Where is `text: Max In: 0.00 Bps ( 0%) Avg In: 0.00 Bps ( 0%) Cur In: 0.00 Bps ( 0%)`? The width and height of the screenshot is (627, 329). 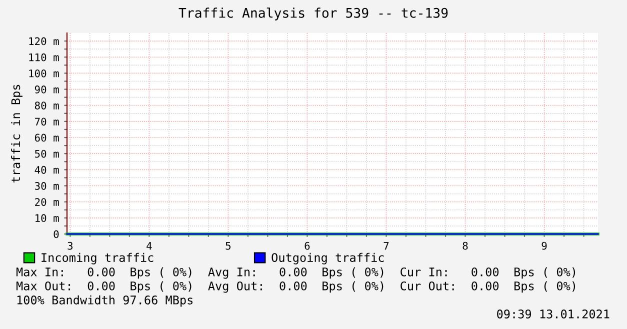 text: Max In: 0.00 Bps ( 0%) Avg In: 0.00 Bps ( 0%) Cur In: 0.00 Bps ( 0%) is located at coordinates (296, 273).